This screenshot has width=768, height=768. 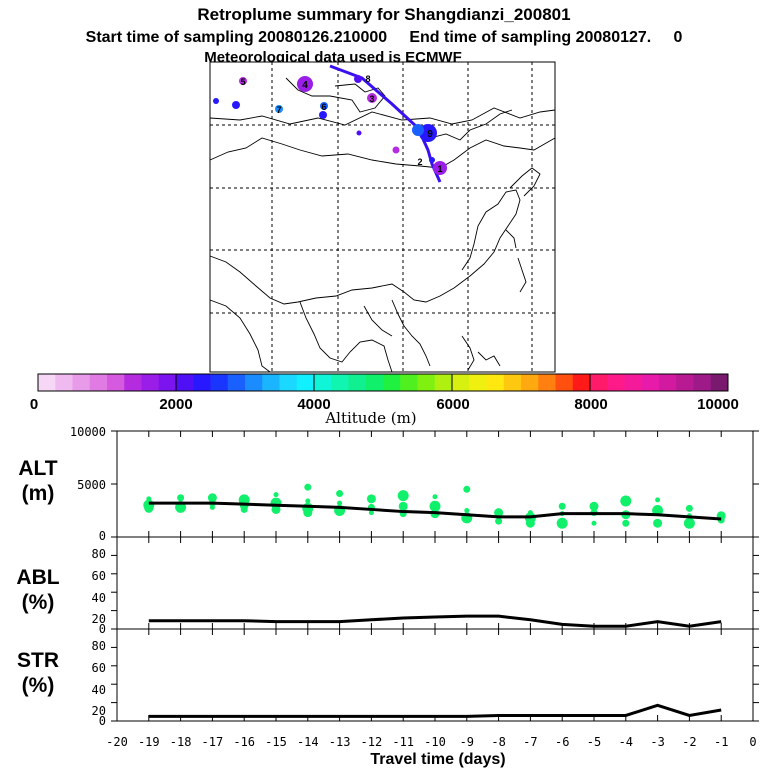 I want to click on alt-ticks, so click(x=435, y=484).